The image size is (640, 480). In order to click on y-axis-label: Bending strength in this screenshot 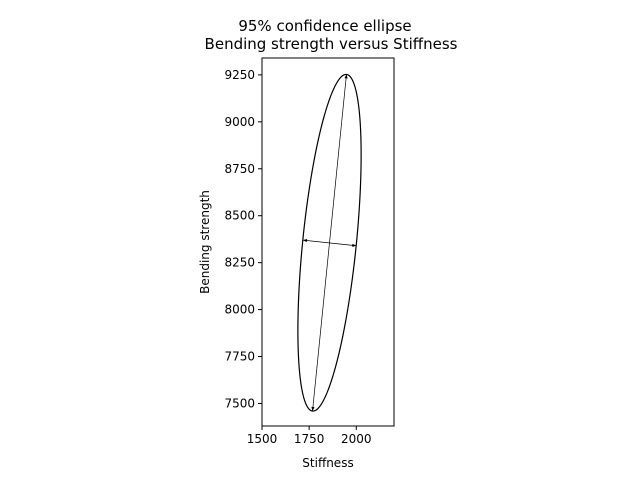, I will do `click(205, 242)`.